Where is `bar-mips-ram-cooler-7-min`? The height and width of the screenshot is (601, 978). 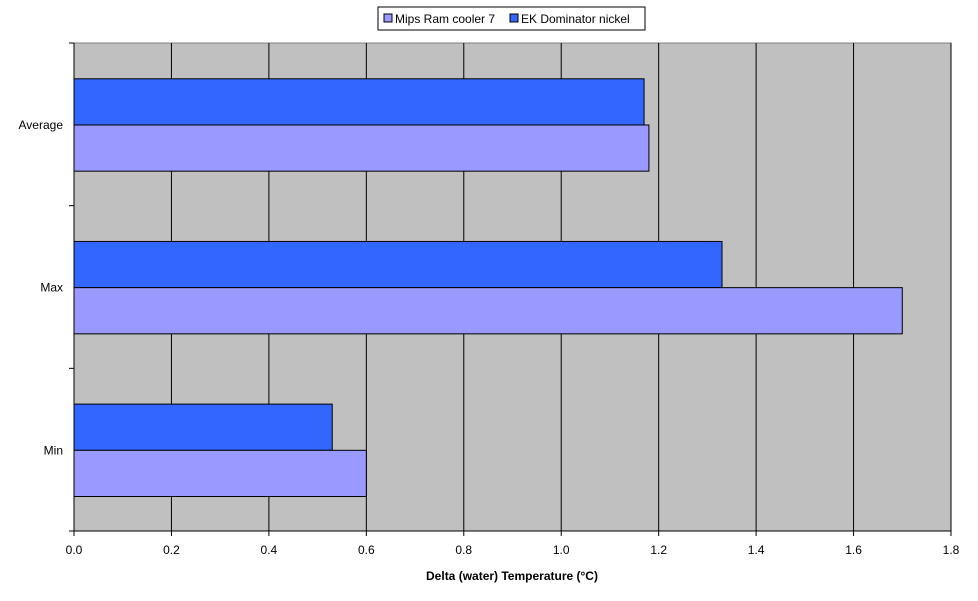
bar-mips-ram-cooler-7-min is located at coordinates (220, 473).